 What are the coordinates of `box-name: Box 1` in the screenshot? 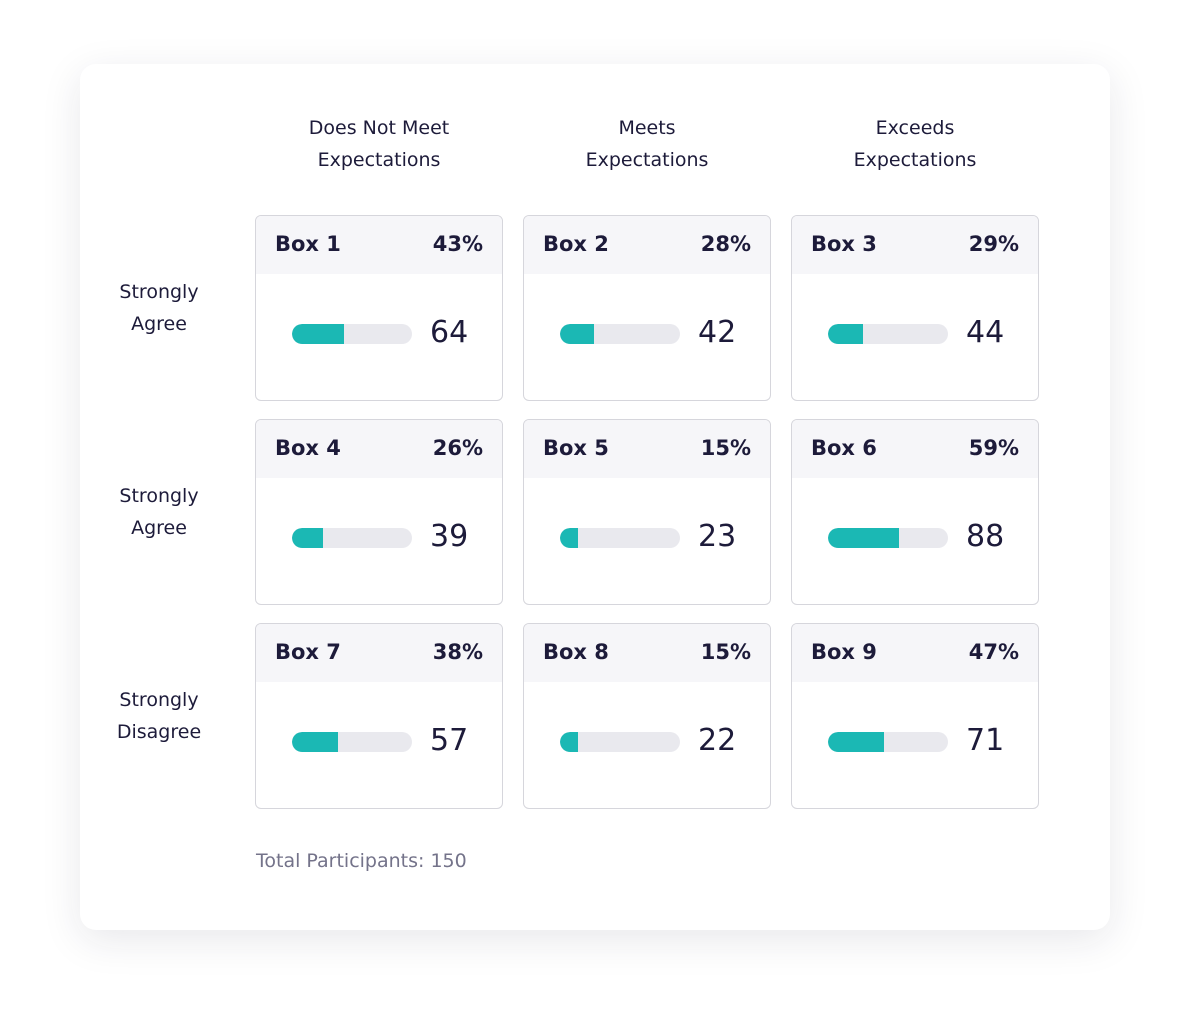 It's located at (308, 244).